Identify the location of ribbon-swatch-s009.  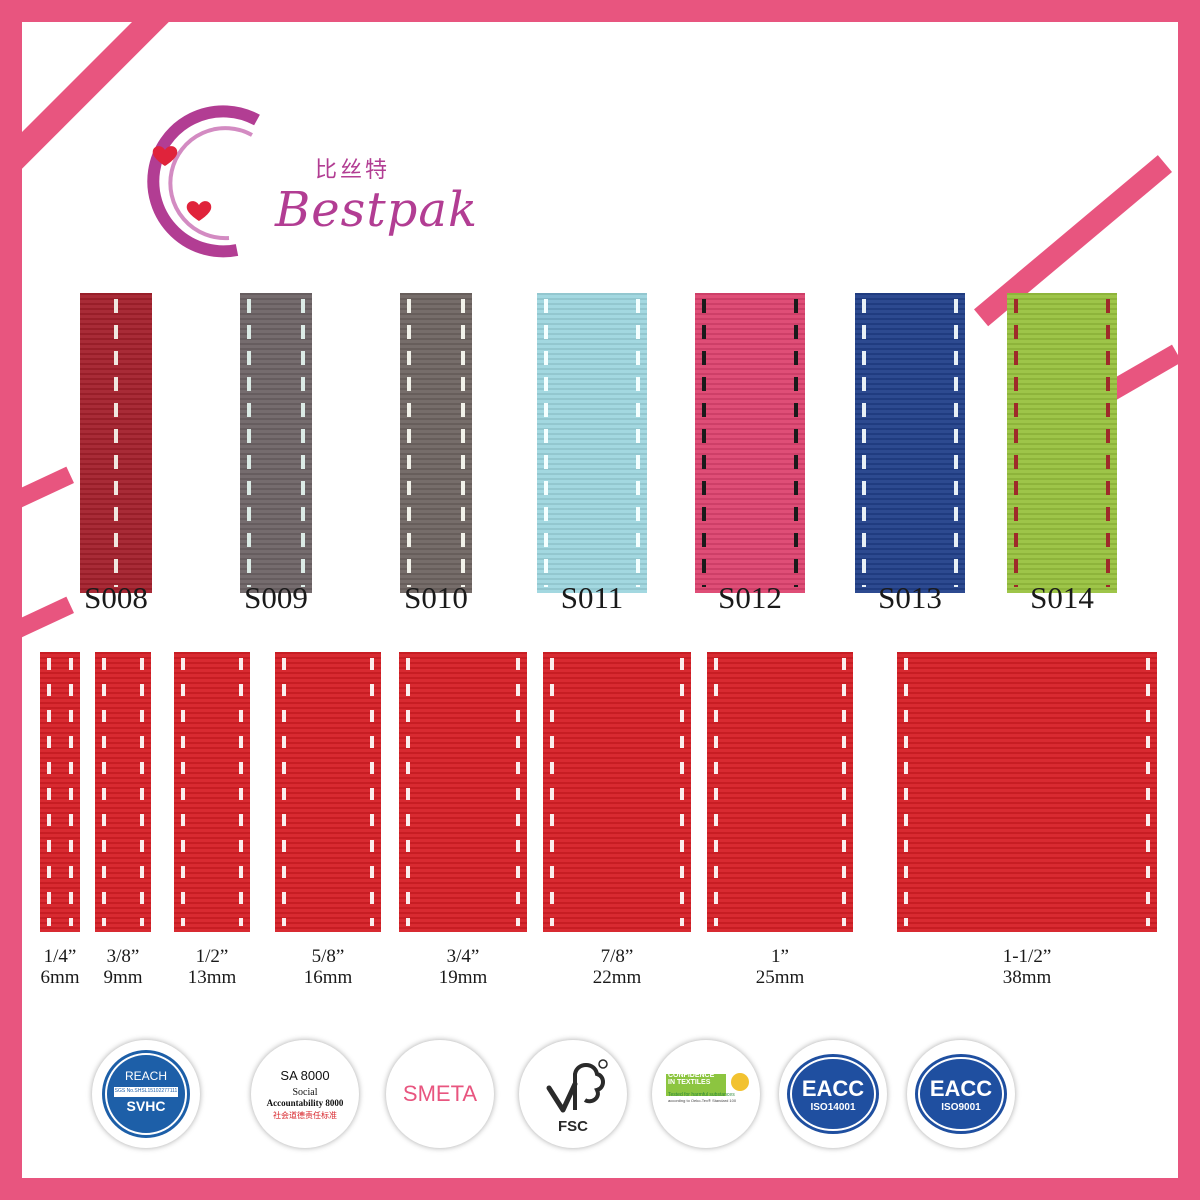
(276, 443).